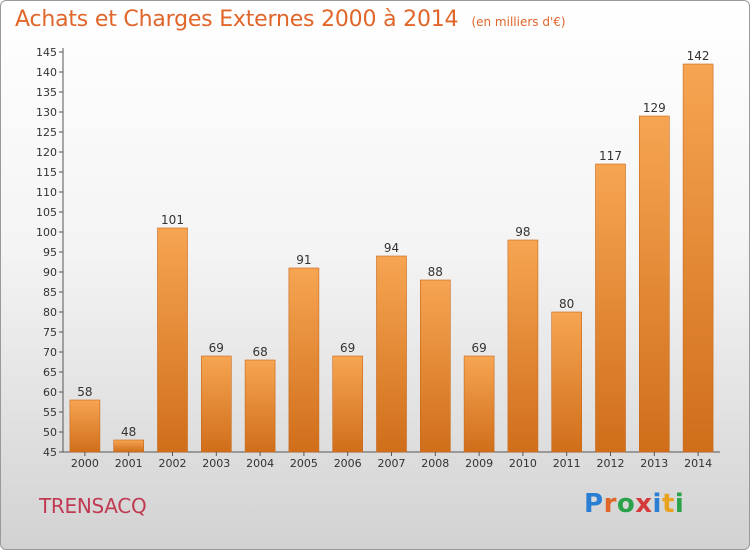 The image size is (750, 550). I want to click on data-label: 142, so click(698, 56).